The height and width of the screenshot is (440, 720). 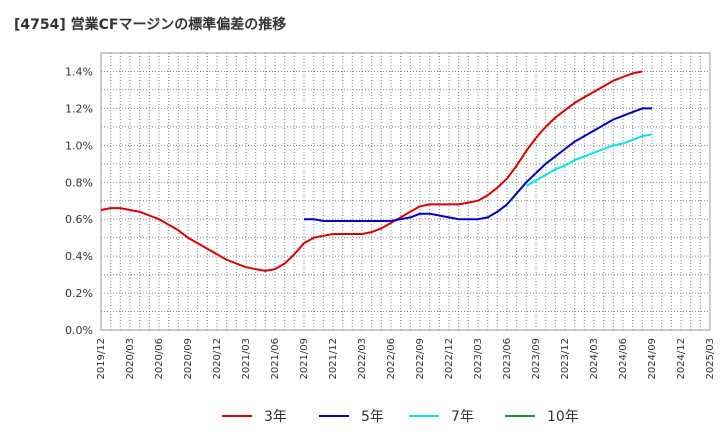 What do you see at coordinates (101, 359) in the screenshot?
I see `x-tick-label: 2019/12` at bounding box center [101, 359].